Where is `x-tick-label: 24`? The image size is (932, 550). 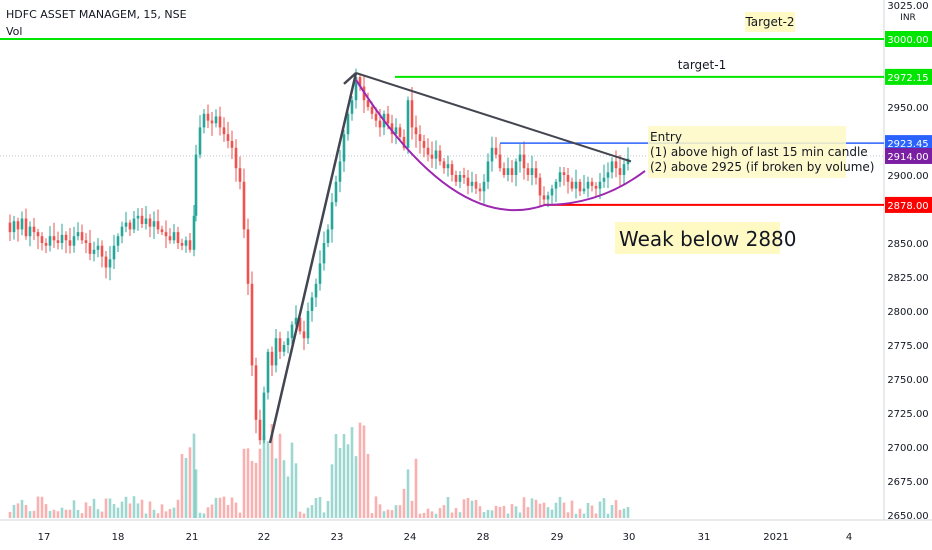
x-tick-label: 24 is located at coordinates (410, 537).